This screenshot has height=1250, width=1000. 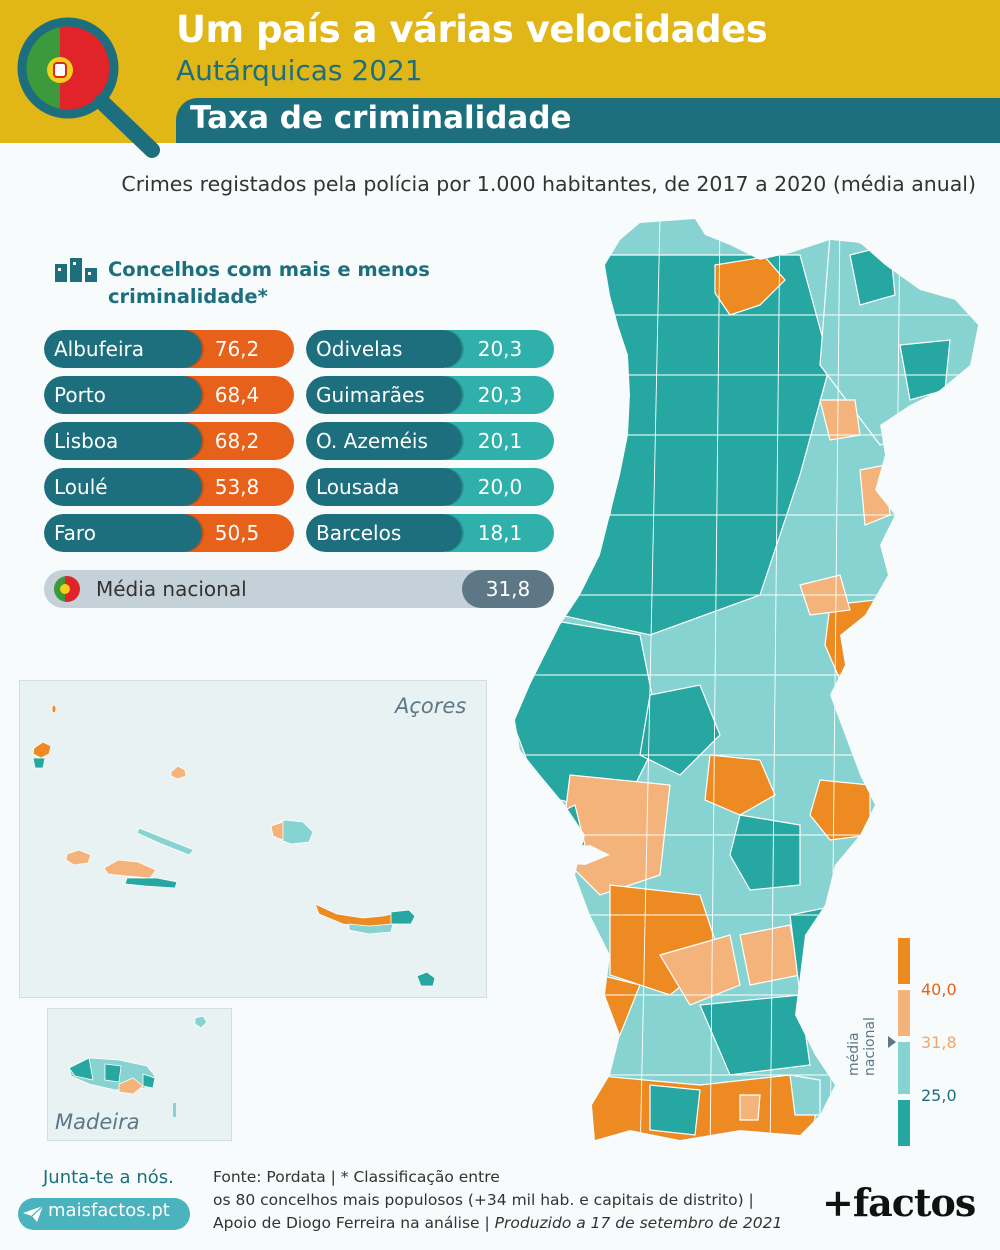 I want to click on magnifier-flag-icon, so click(x=88, y=87).